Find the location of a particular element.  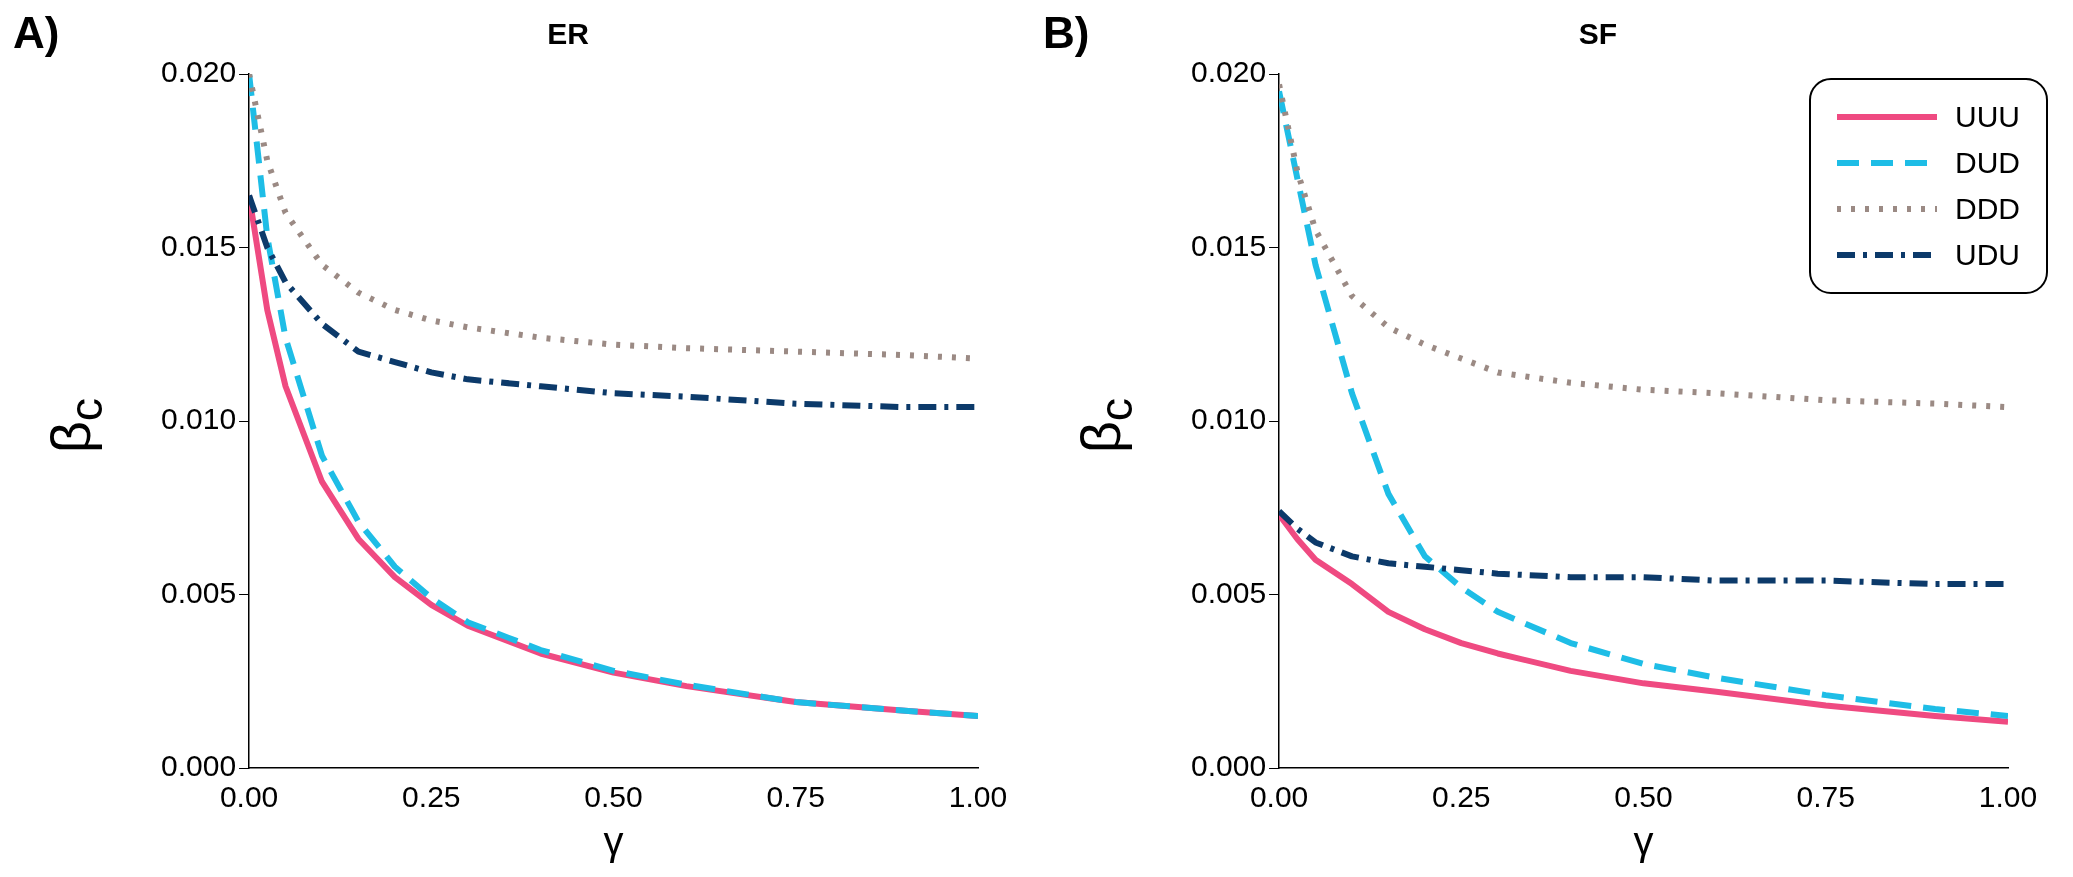

text: B) is located at coordinates (1066, 33).